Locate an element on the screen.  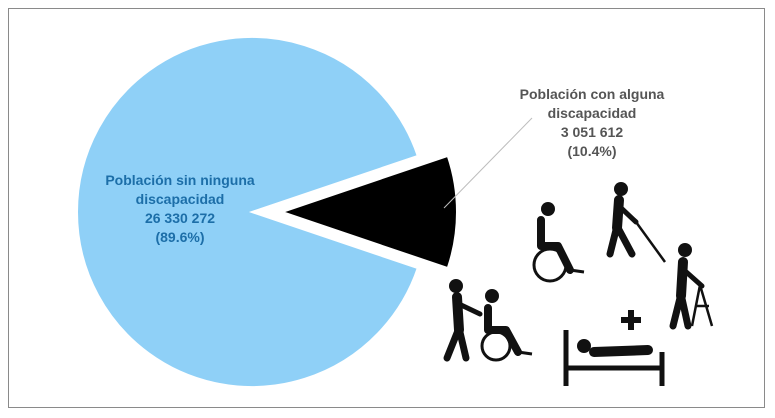
medical-cross-icon is located at coordinates (631, 320).